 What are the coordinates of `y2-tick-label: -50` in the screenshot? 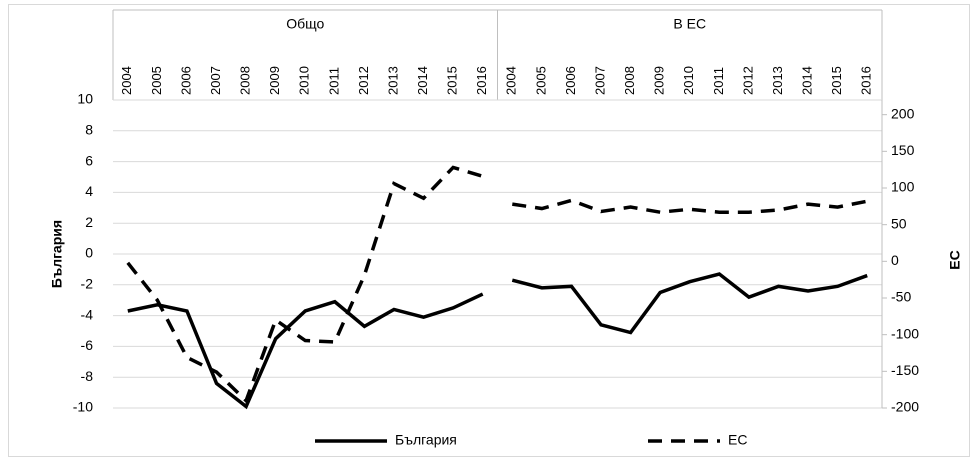 It's located at (901, 297).